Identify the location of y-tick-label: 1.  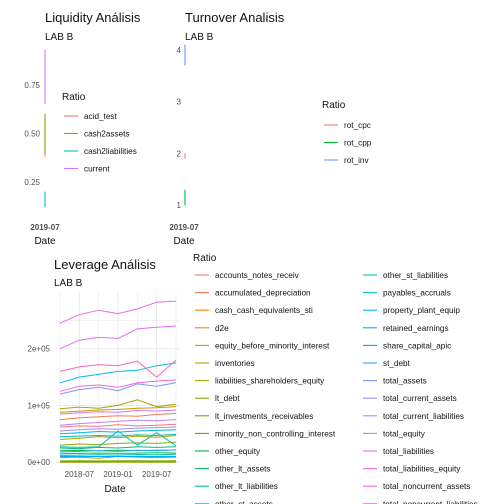
(179, 205).